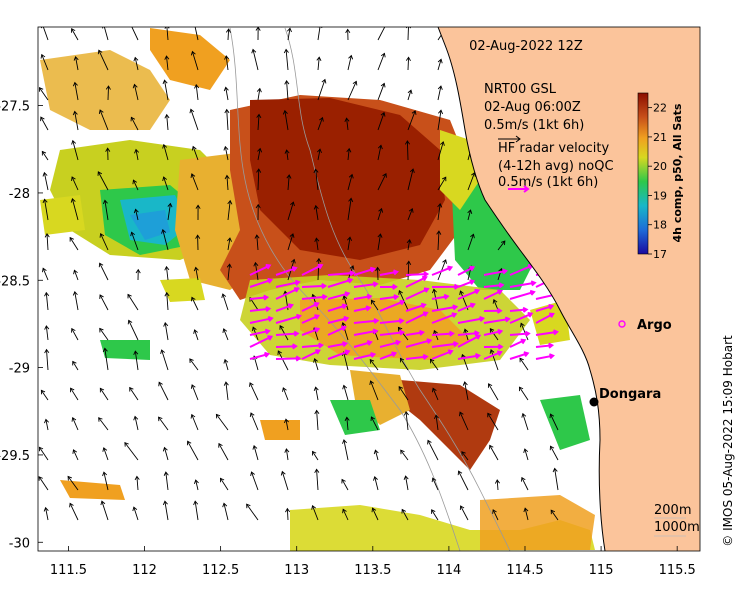 This screenshot has width=740, height=592. I want to click on argo-label: Argo, so click(654, 325).